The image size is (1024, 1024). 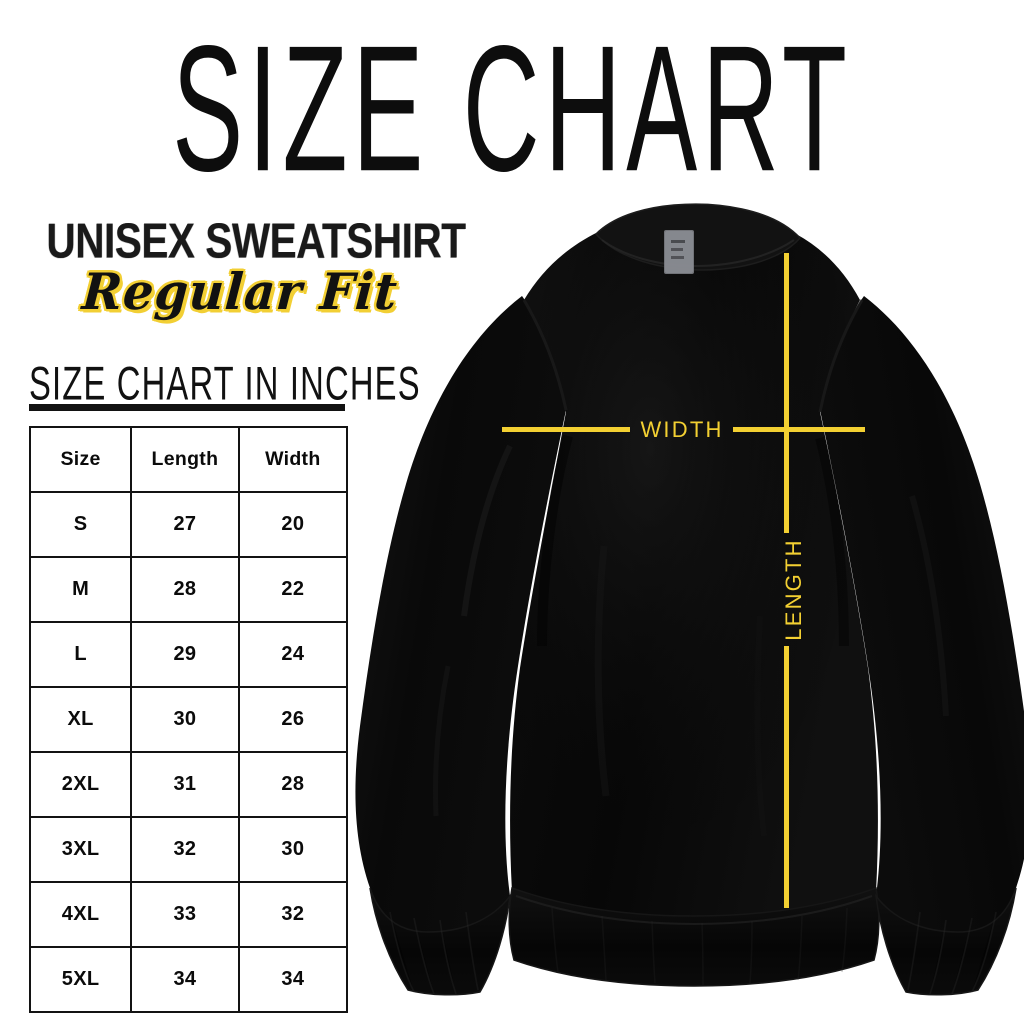 What do you see at coordinates (832, 541) in the screenshot?
I see `underarm-shadow-right` at bounding box center [832, 541].